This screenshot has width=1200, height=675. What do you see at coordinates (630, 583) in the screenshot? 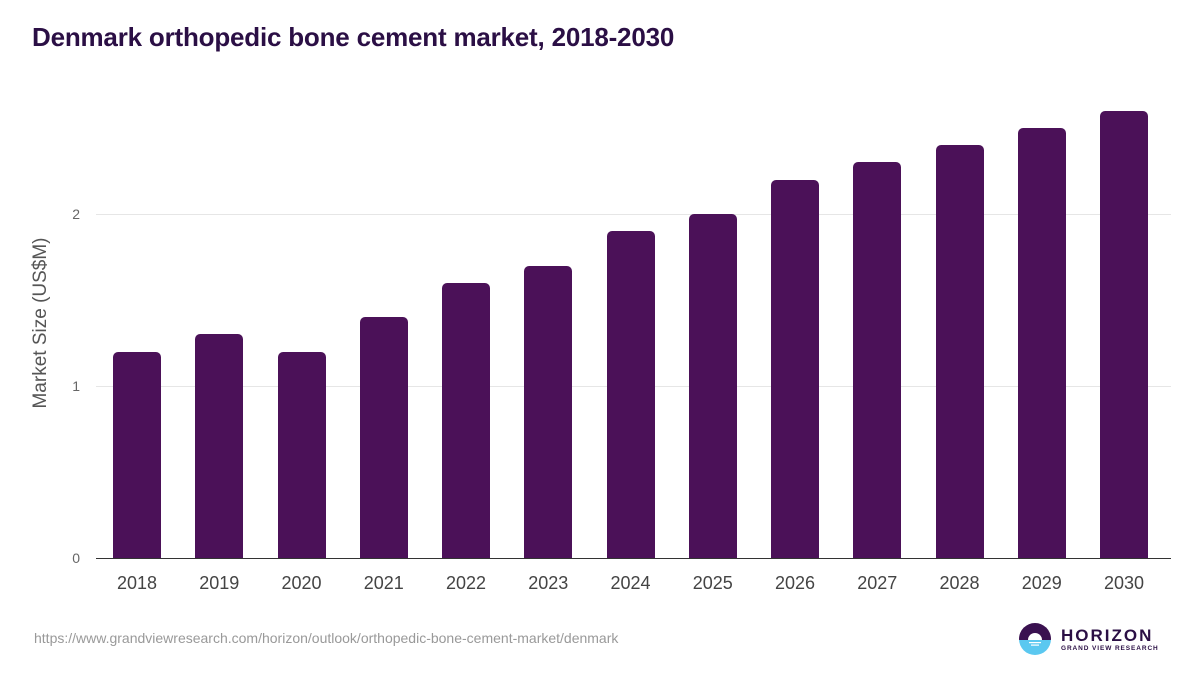
I see `x-tick-2024: 2024` at bounding box center [630, 583].